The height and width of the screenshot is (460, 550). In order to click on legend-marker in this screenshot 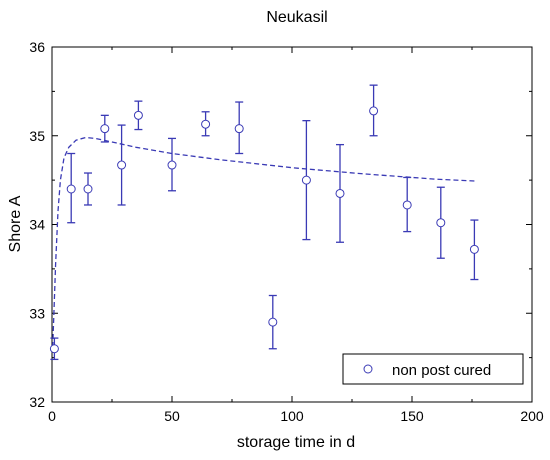, I will do `click(368, 369)`.